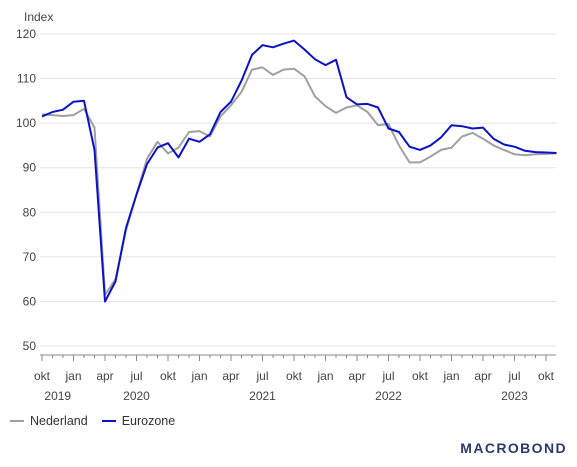  I want to click on y-tick-label-50: 50, so click(30, 346).